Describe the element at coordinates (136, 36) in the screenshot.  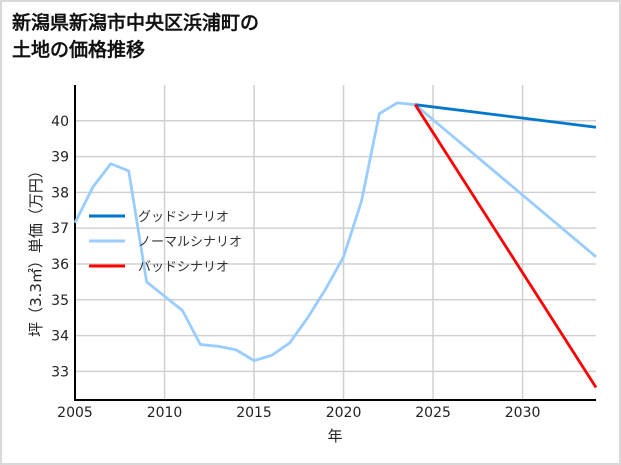
I see `chart-title: 新潟県新潟市中央区浜浦町の 土地の価格推移` at that location.